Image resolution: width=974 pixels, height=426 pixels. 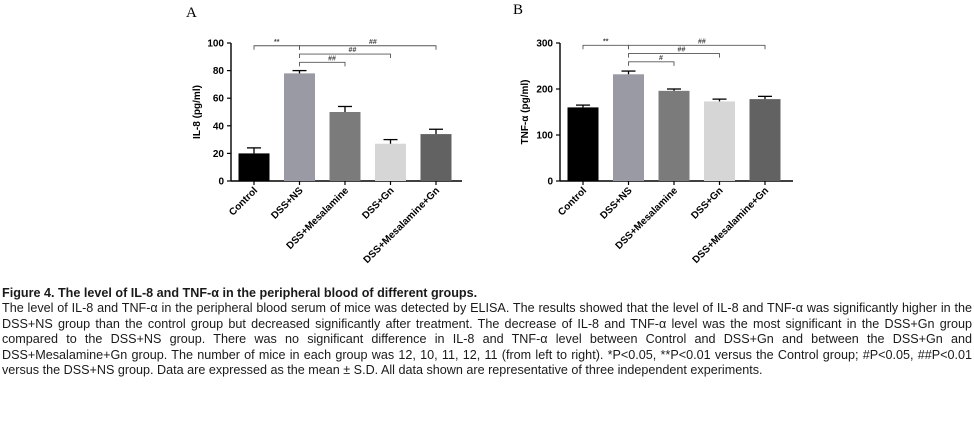 I want to click on chart-a-y-tick-label: 20, so click(x=219, y=154).